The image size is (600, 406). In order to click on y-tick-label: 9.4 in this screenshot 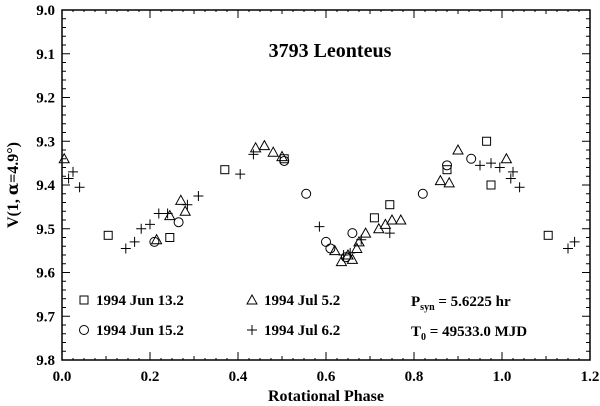, I will do `click(45, 186)`.